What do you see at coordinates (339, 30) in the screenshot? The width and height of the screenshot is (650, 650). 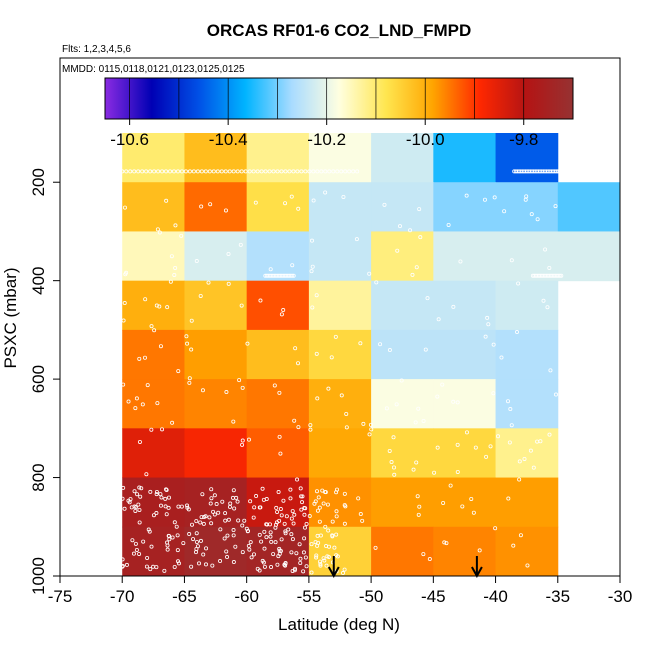 I see `chart-title: ORCAS RF01-6 CO2_LND_FMPD` at bounding box center [339, 30].